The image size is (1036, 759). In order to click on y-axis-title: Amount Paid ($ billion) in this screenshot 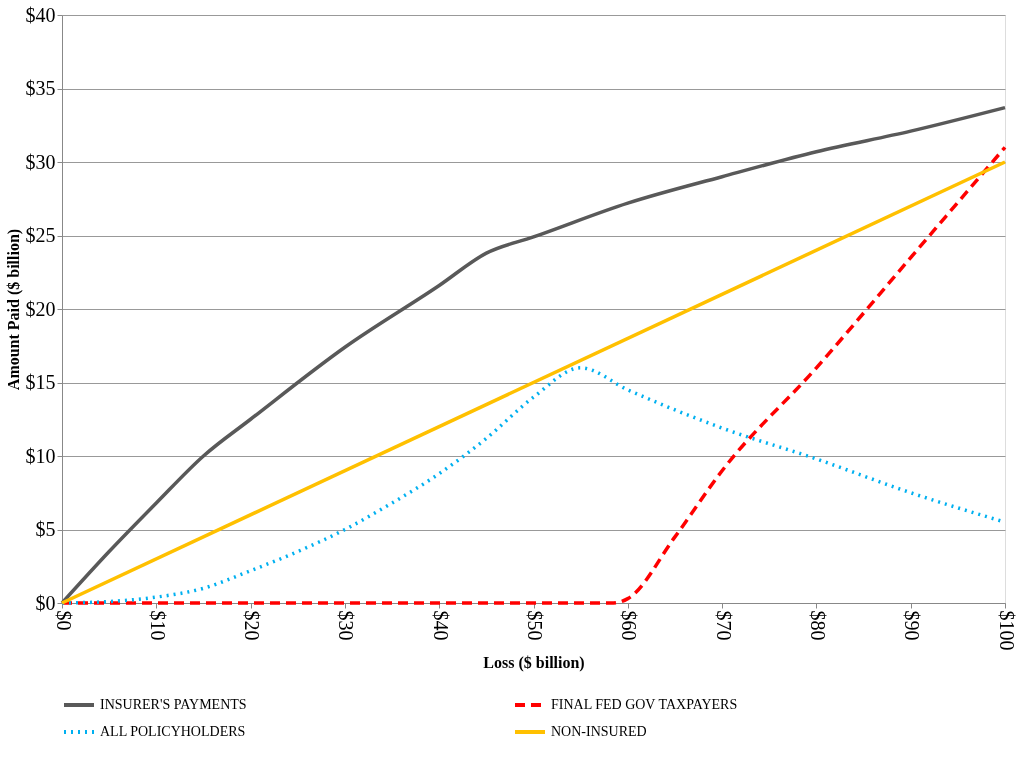, I will do `click(13, 309)`.